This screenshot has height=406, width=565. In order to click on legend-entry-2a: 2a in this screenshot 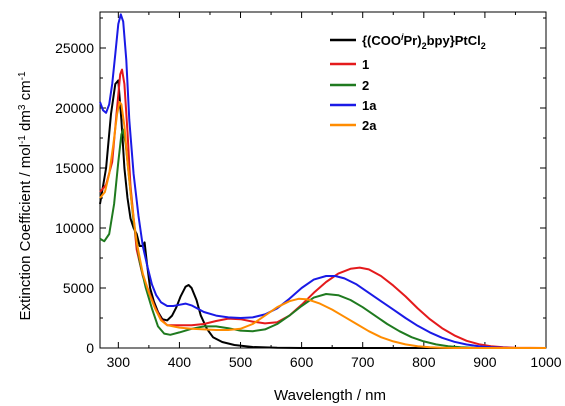, I will do `click(353, 125)`.